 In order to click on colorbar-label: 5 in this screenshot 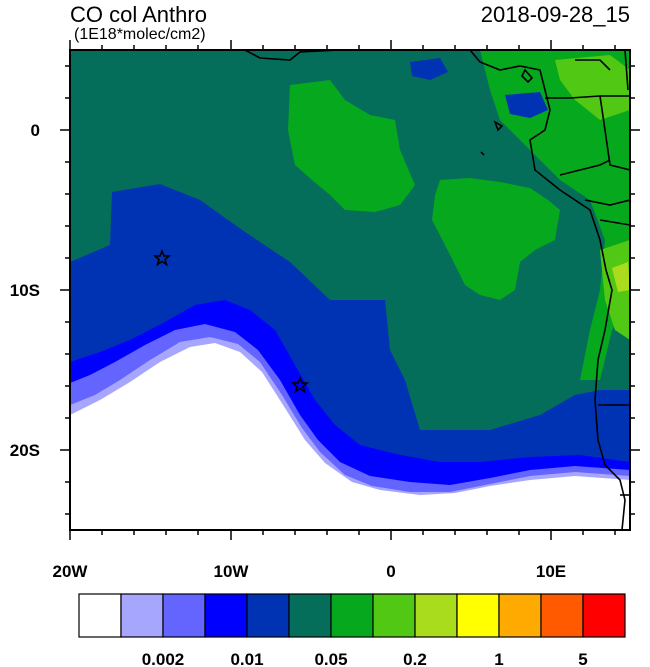, I will do `click(582, 658)`.